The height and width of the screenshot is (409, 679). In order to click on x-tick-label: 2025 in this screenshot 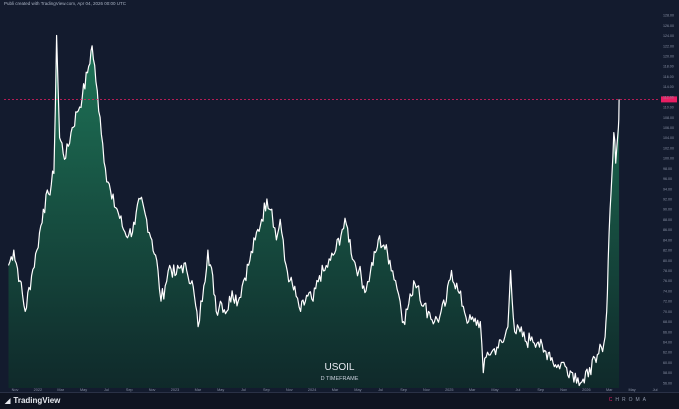, I will do `click(449, 390)`.